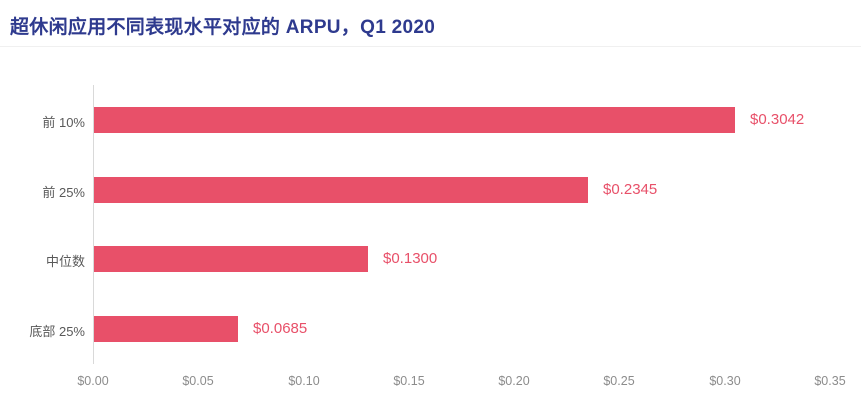 The width and height of the screenshot is (861, 417). Describe the element at coordinates (830, 381) in the screenshot. I see `x-tick-label: $0.35` at that location.